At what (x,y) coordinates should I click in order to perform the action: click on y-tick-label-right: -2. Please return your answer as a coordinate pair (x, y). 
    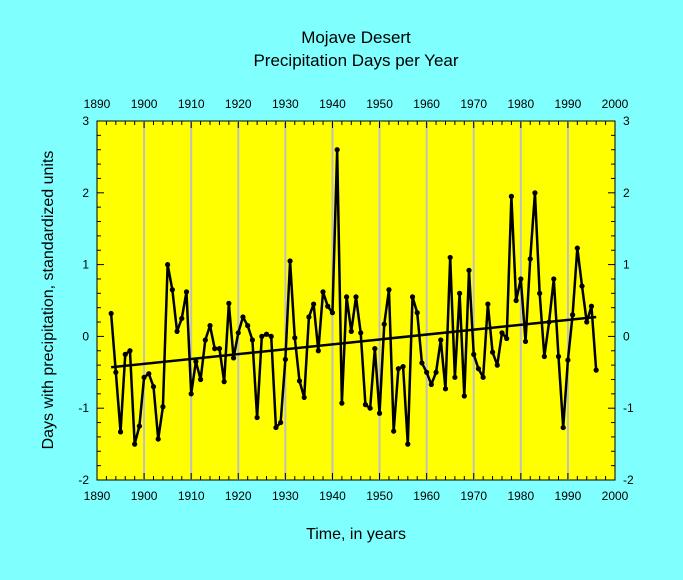
    Looking at the image, I should click on (628, 480).